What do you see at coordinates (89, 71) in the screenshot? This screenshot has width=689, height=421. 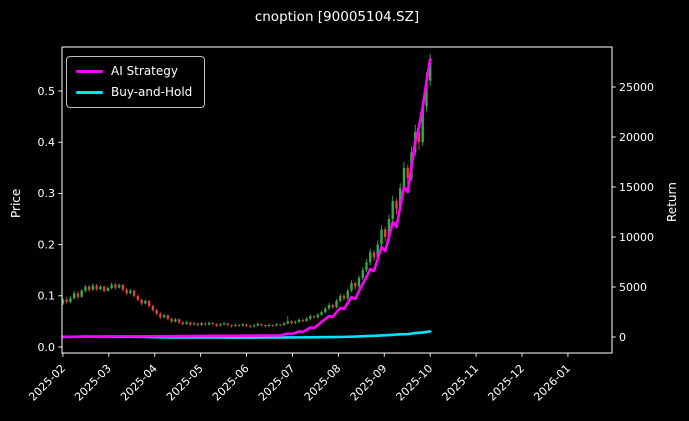 I see `ai-strategy-line-swatch` at bounding box center [89, 71].